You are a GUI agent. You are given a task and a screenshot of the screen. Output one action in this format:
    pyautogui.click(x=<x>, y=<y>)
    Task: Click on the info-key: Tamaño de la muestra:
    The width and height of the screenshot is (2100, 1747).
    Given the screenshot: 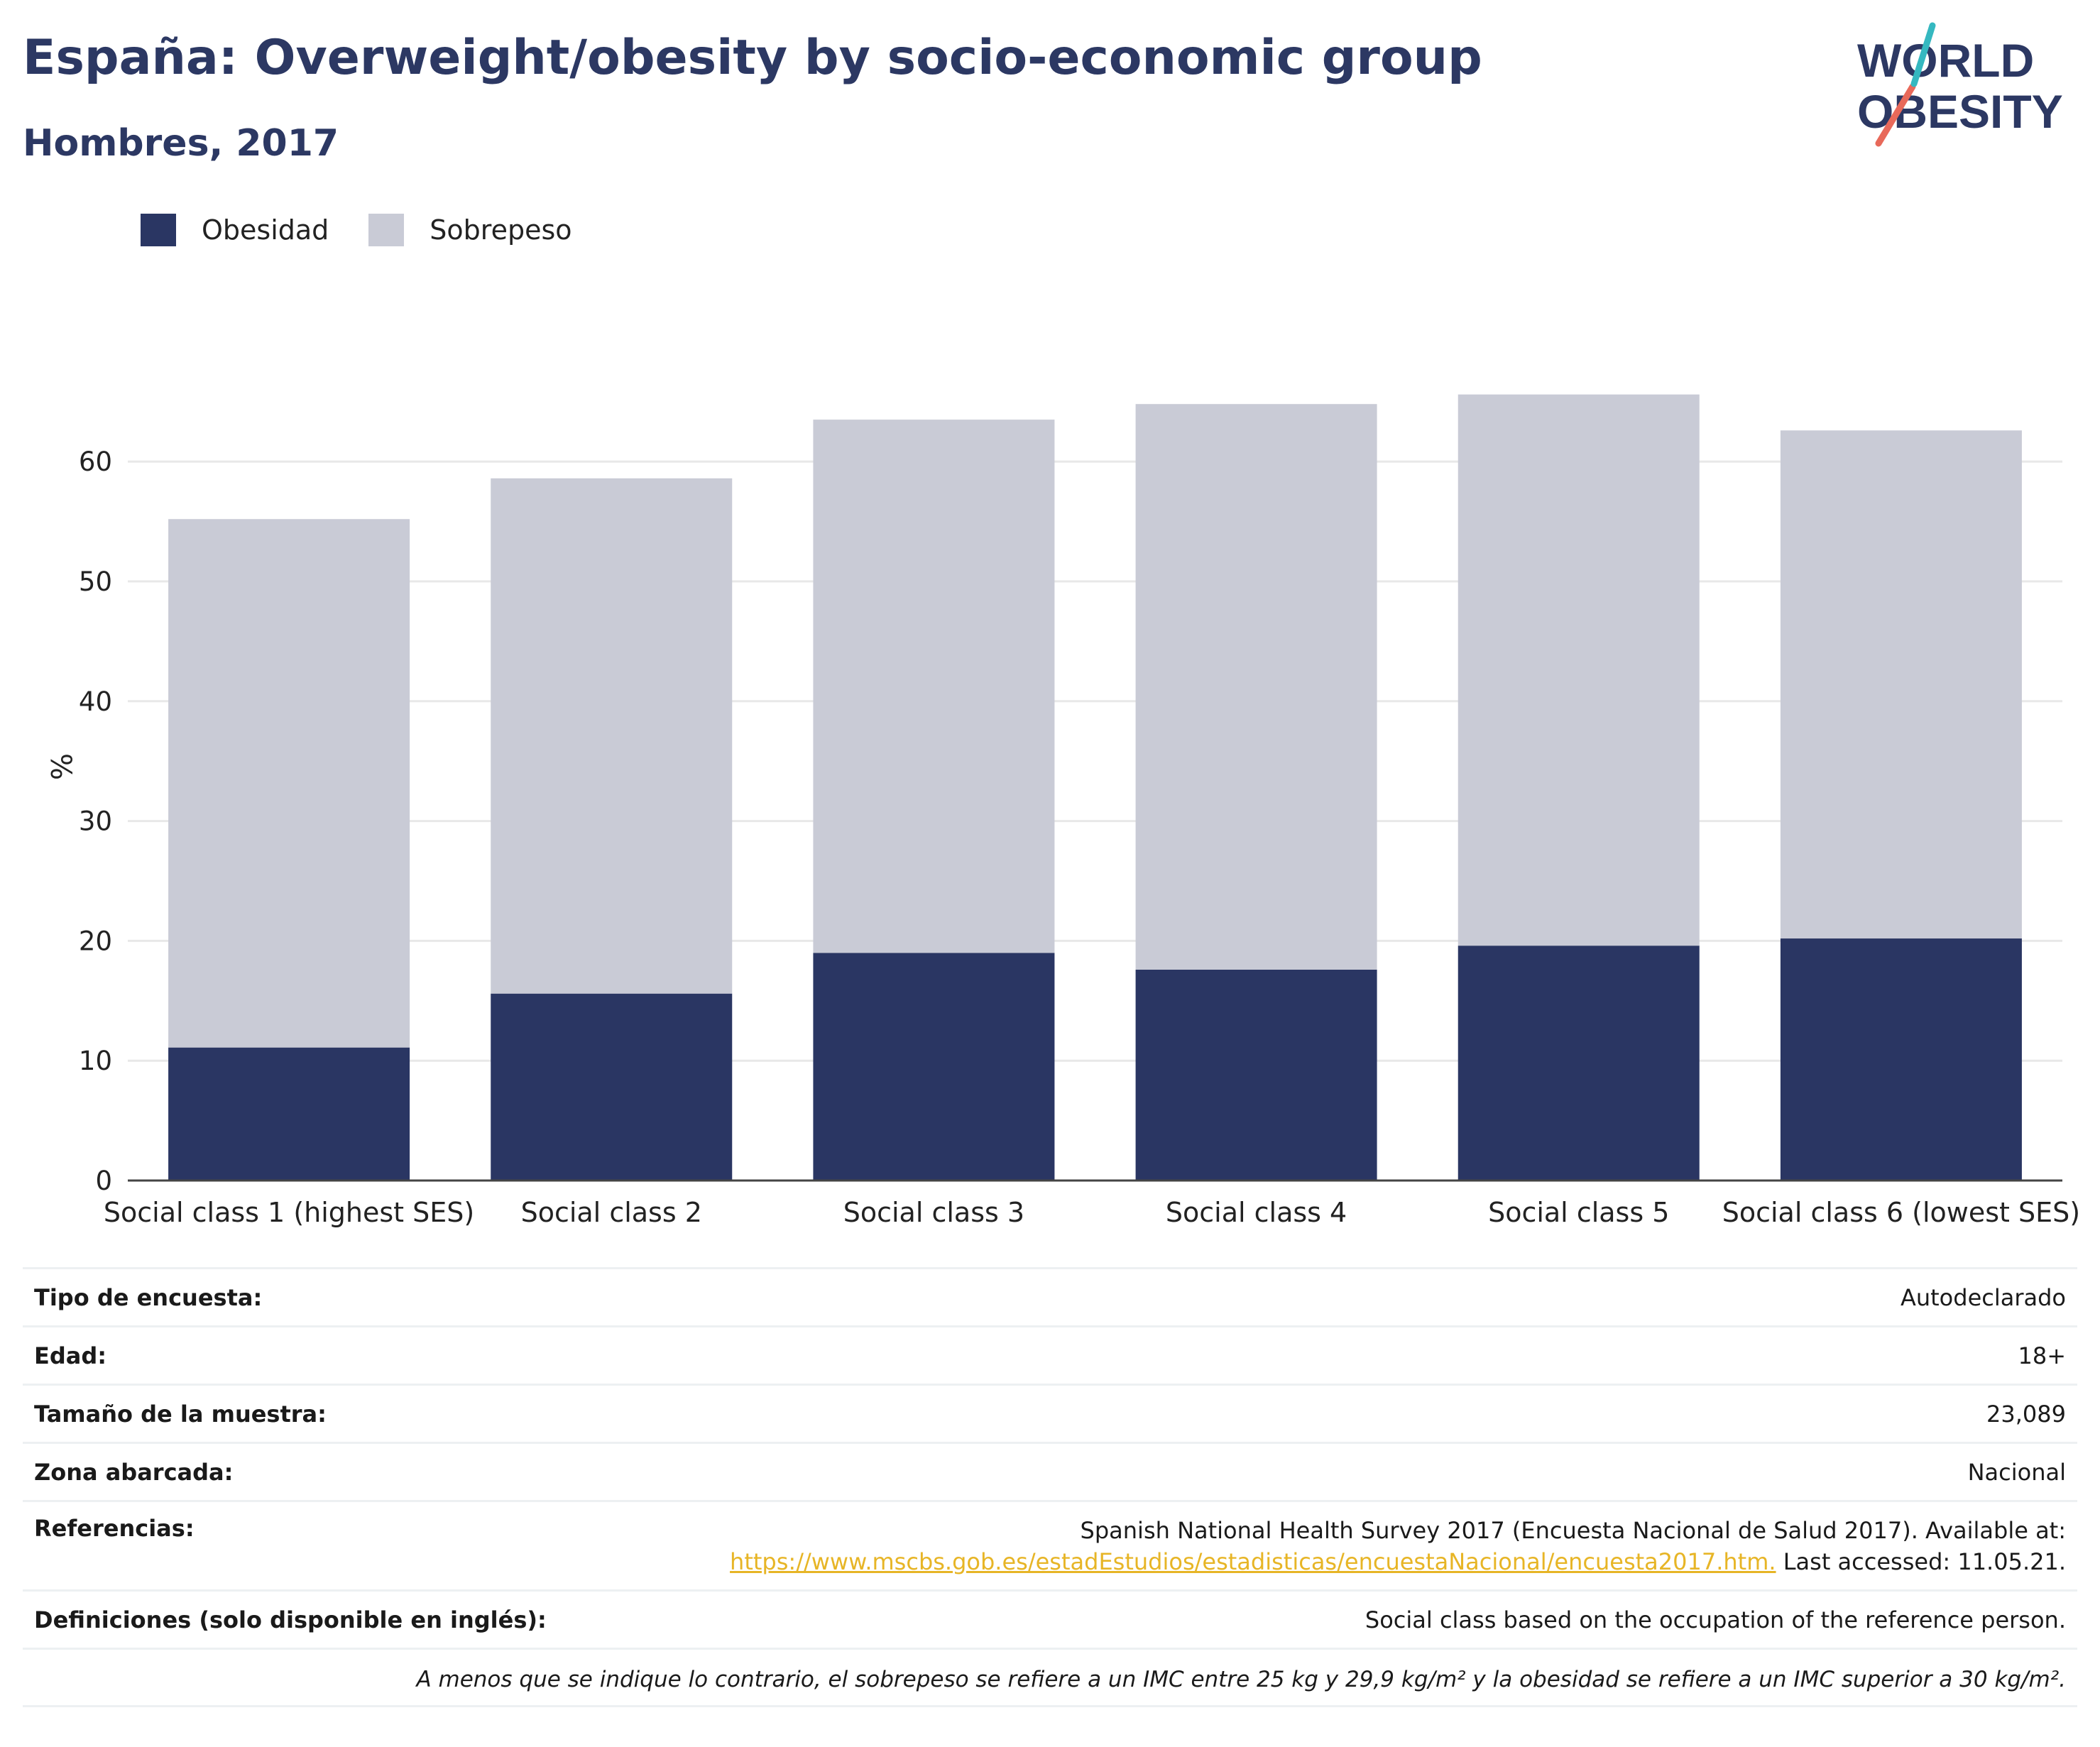 What is the action you would take?
    pyautogui.click(x=180, y=1414)
    